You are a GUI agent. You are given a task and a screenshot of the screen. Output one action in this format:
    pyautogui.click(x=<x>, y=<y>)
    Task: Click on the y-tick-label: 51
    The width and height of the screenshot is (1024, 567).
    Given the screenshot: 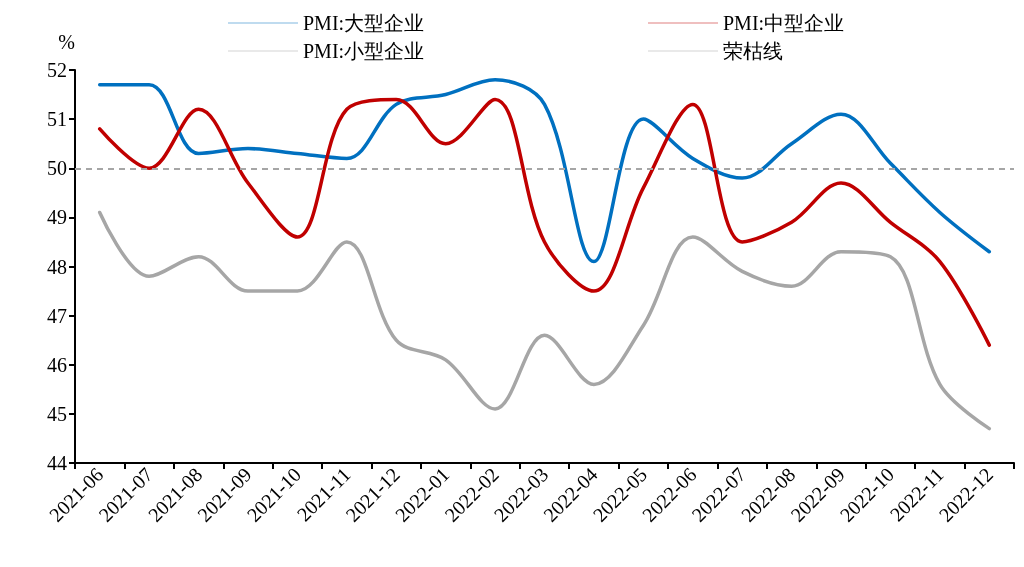 What is the action you would take?
    pyautogui.click(x=57, y=119)
    